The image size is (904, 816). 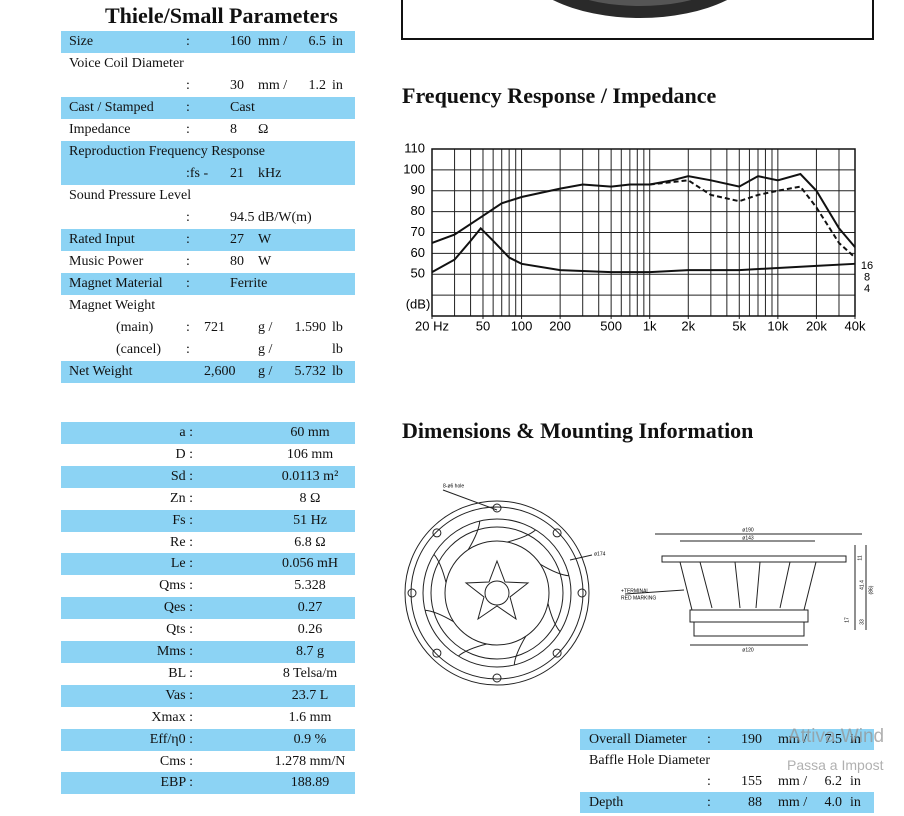 I want to click on table-cell: 30, so click(x=237, y=85).